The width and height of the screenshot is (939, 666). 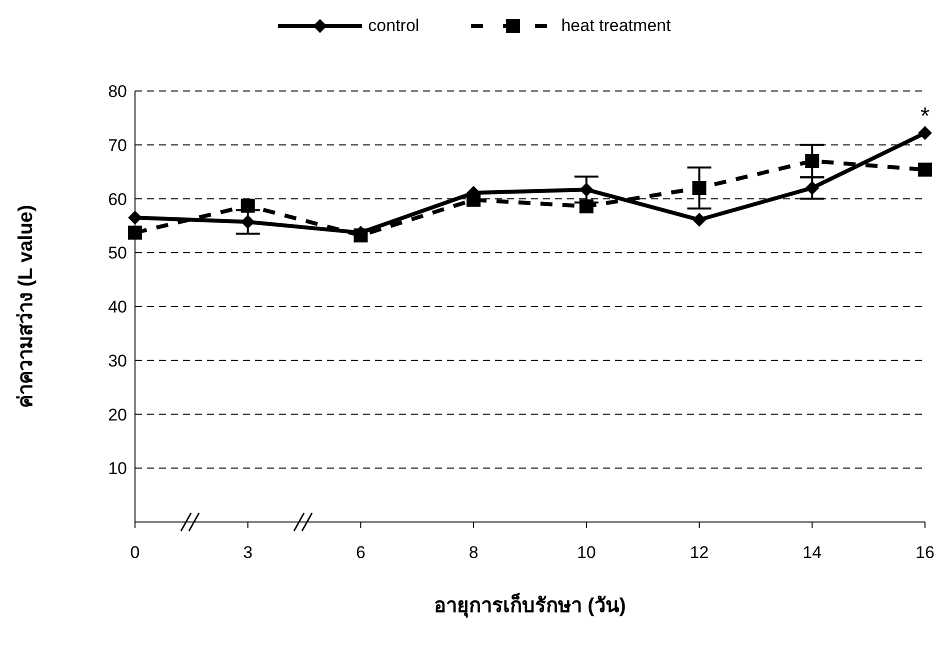 I want to click on y-tick-label: 60, so click(x=117, y=199).